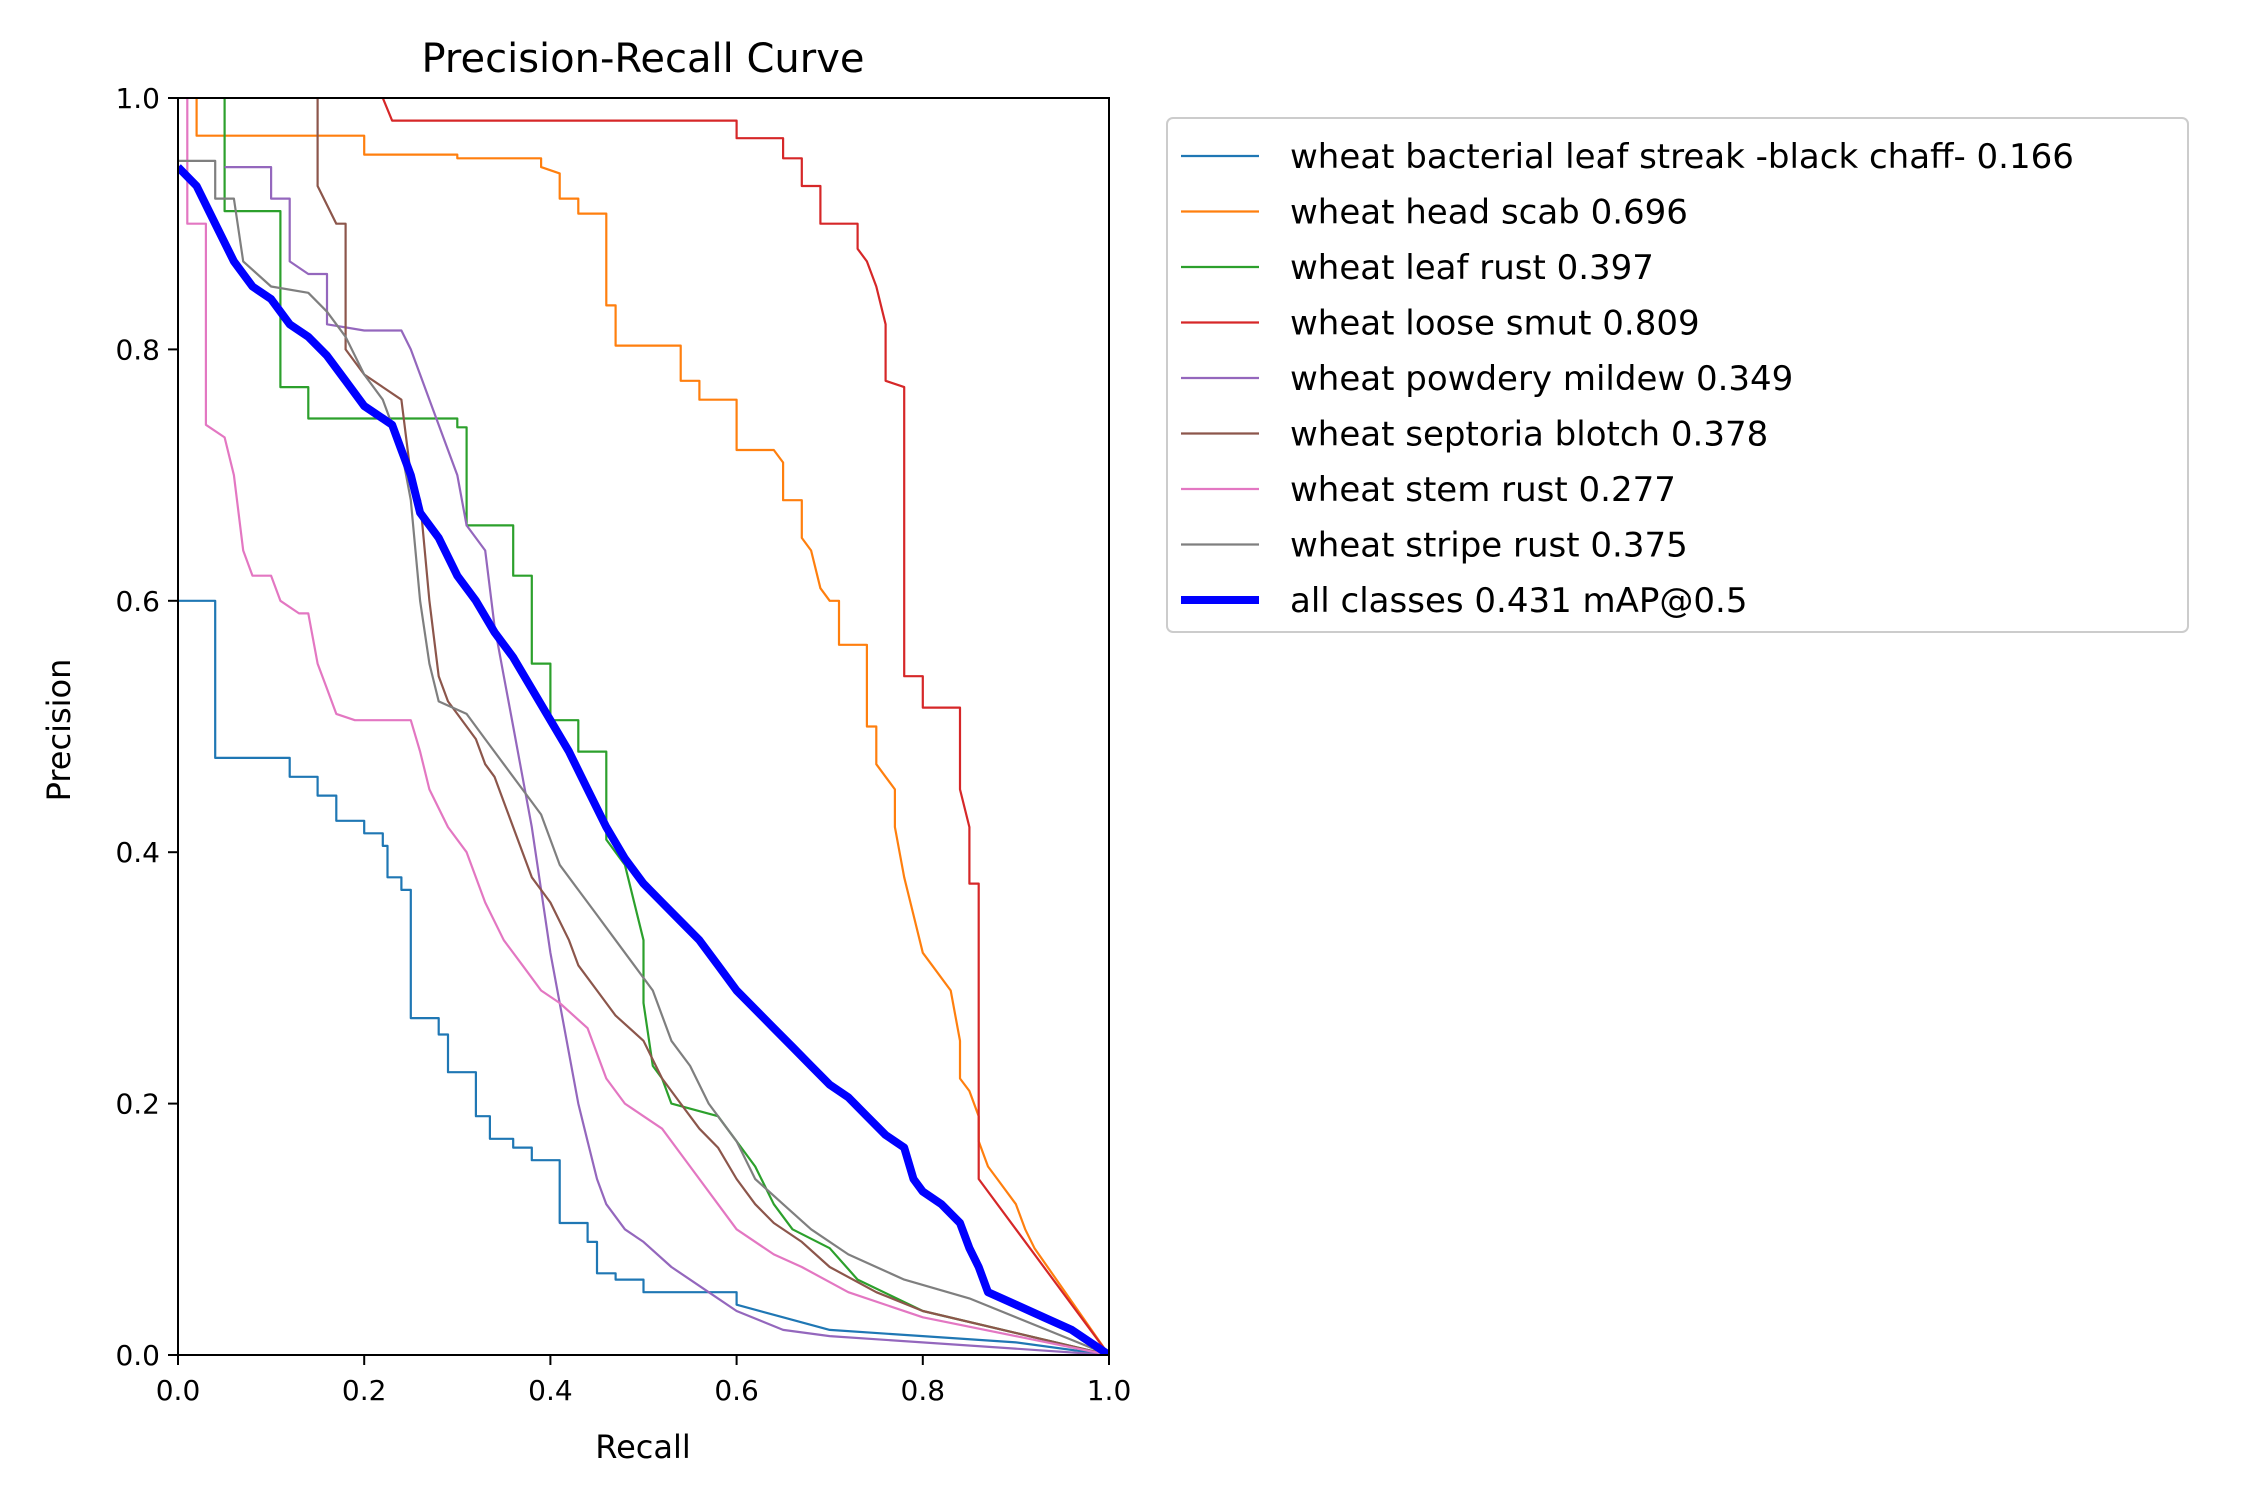 The width and height of the screenshot is (2250, 1500). Describe the element at coordinates (59, 730) in the screenshot. I see `y-axis-title: Precision` at that location.